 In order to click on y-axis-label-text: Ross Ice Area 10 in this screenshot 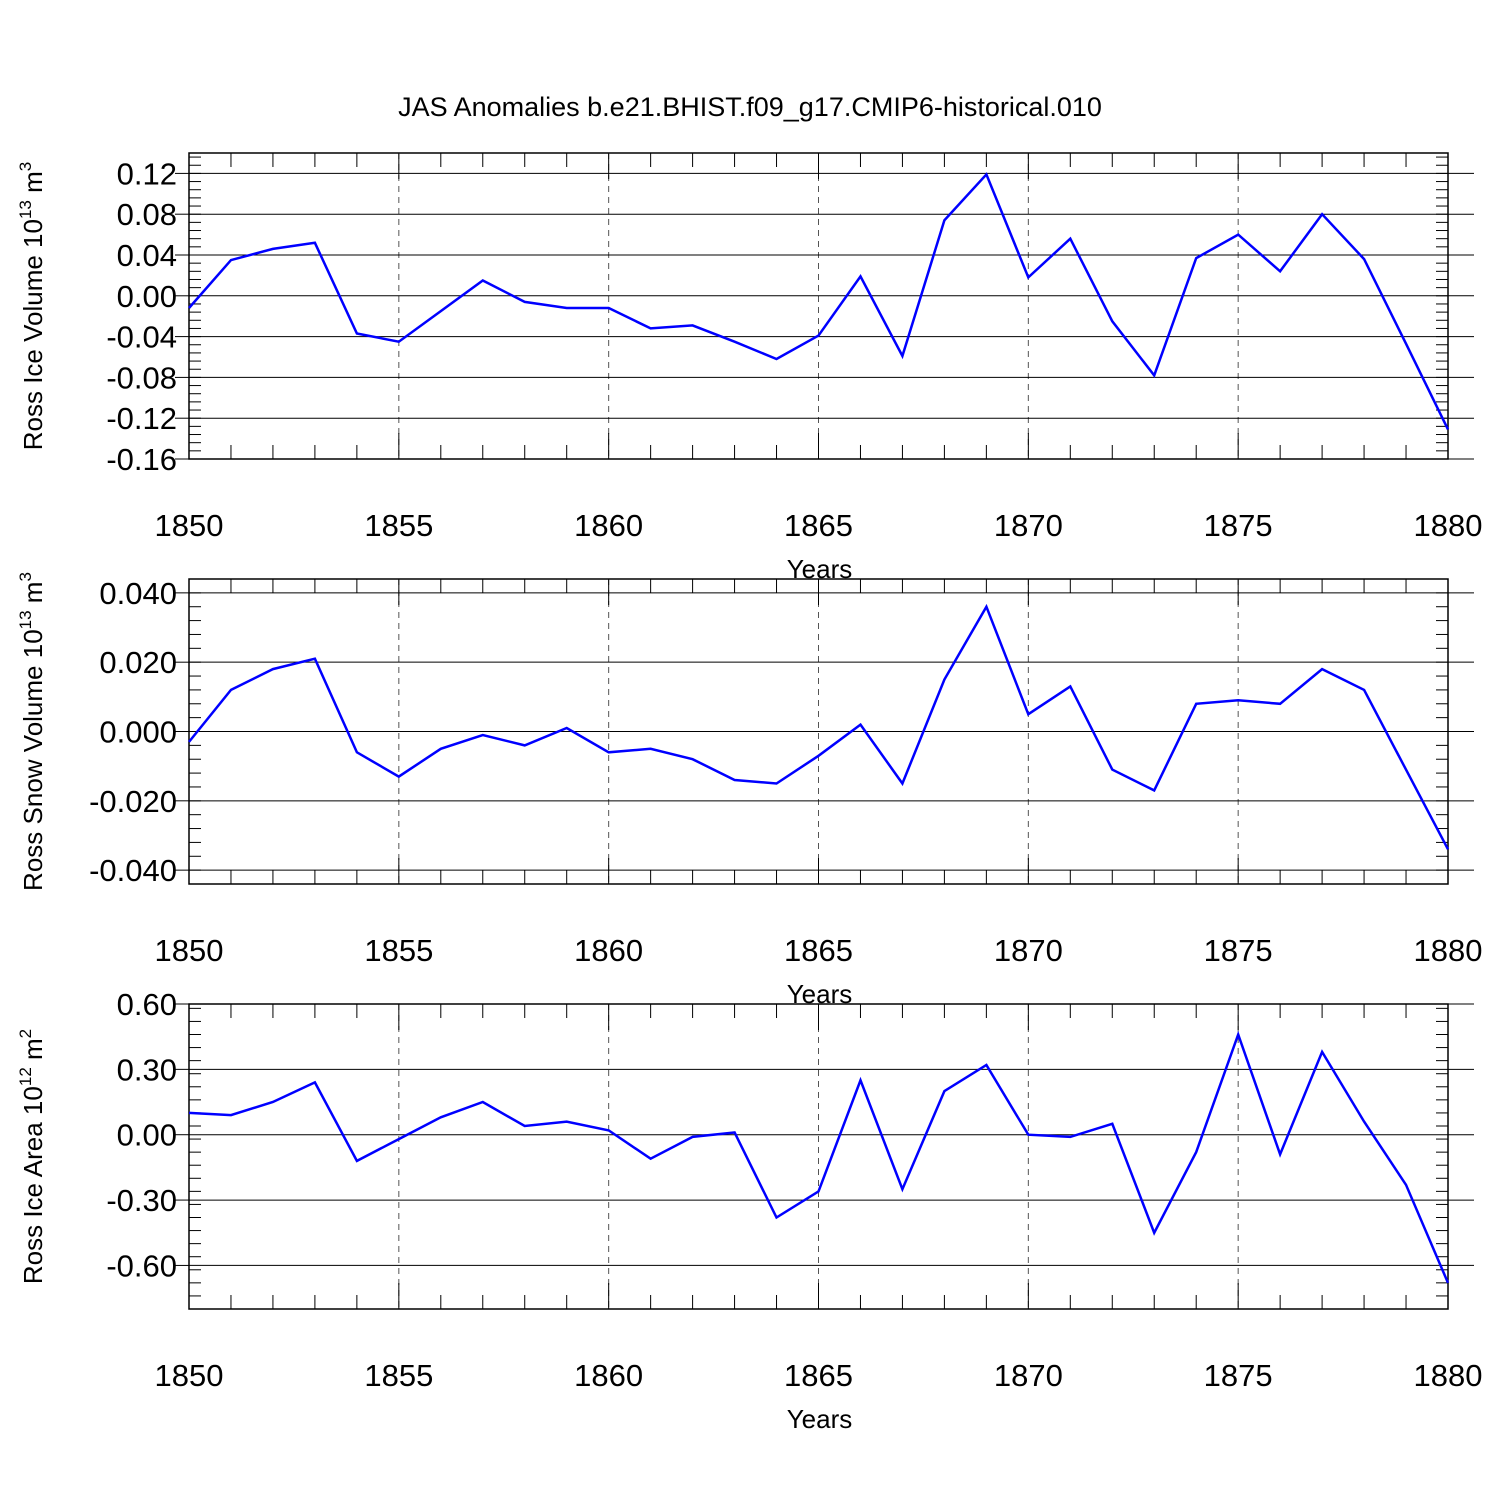, I will do `click(33, 1185)`.